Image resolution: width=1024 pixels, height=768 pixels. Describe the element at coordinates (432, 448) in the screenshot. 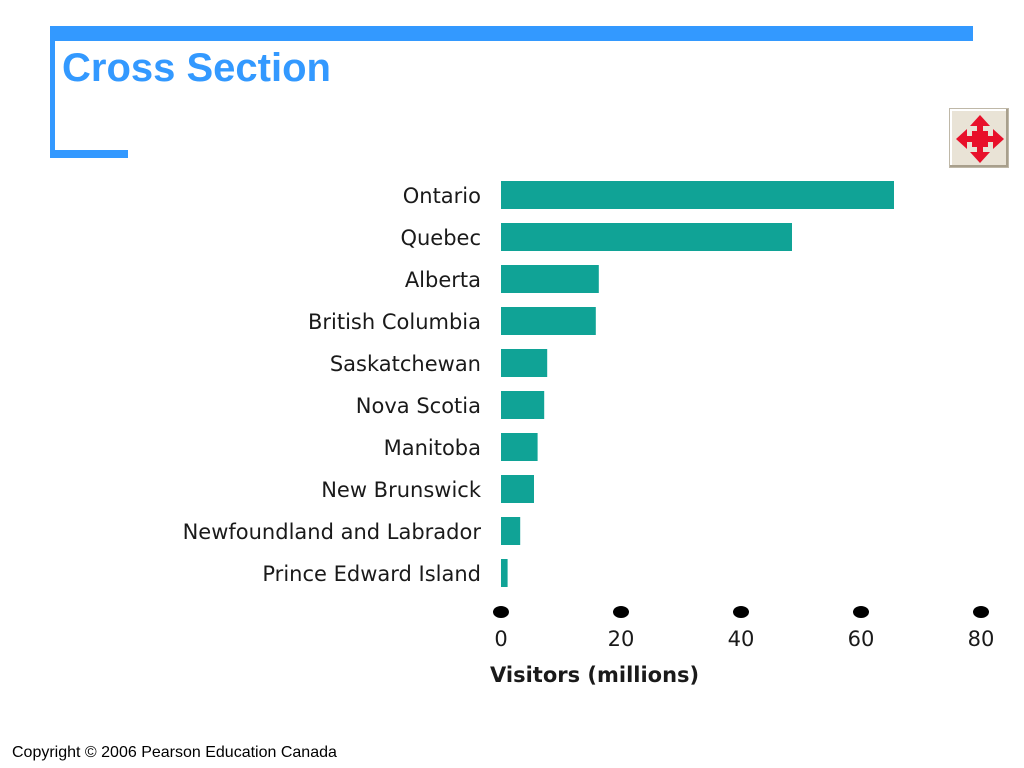

I see `category-label: Manitoba` at that location.